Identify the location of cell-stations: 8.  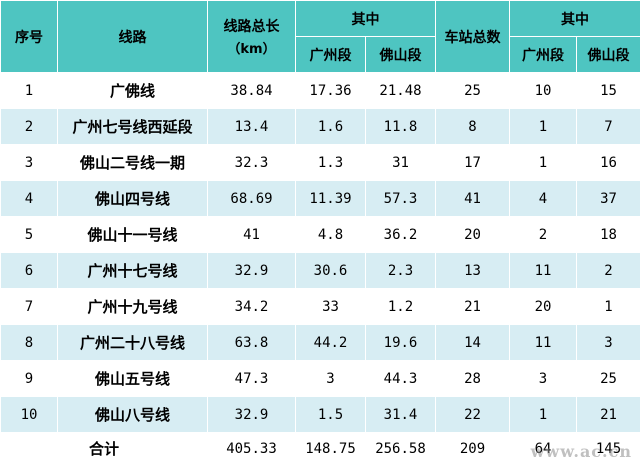
(473, 127).